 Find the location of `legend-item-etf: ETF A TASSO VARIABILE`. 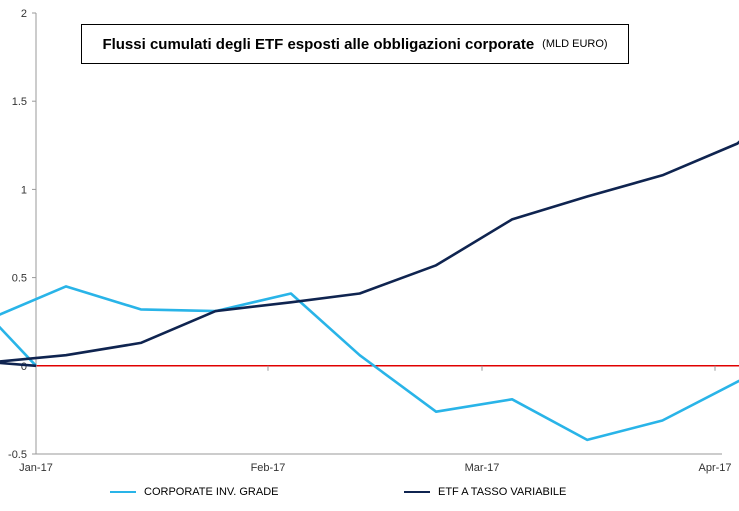

legend-item-etf: ETF A TASSO VARIABILE is located at coordinates (485, 492).